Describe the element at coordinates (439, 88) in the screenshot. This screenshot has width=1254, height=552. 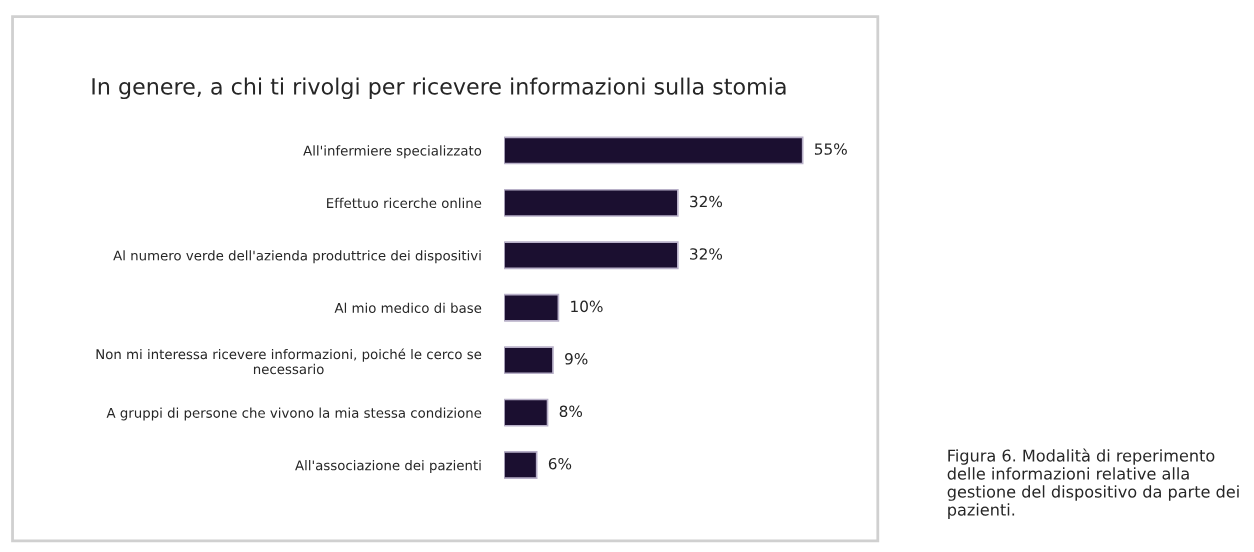
I see `chart-title: In genere, a chi ti rivolgi per ricevere informazioni sulla stomia` at that location.